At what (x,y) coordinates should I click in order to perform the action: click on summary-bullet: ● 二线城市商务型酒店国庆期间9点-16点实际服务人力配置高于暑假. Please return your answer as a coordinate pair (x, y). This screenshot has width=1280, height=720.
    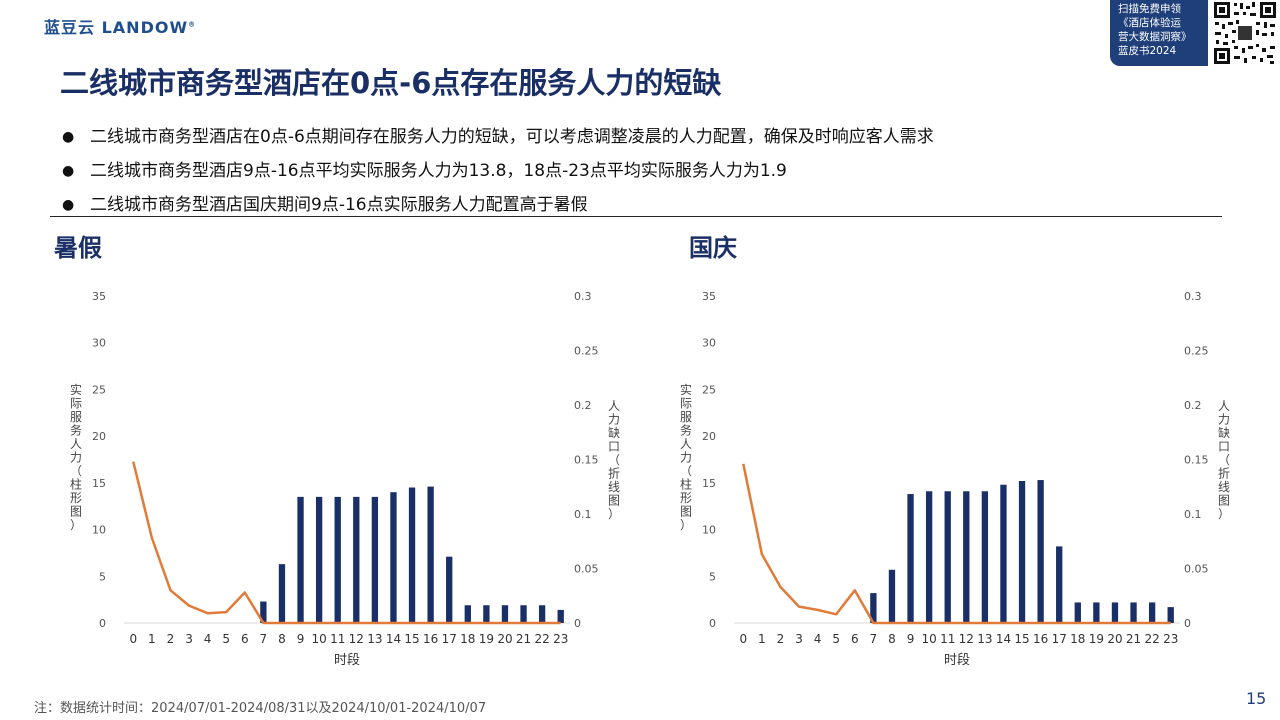
    Looking at the image, I should click on (497, 205).